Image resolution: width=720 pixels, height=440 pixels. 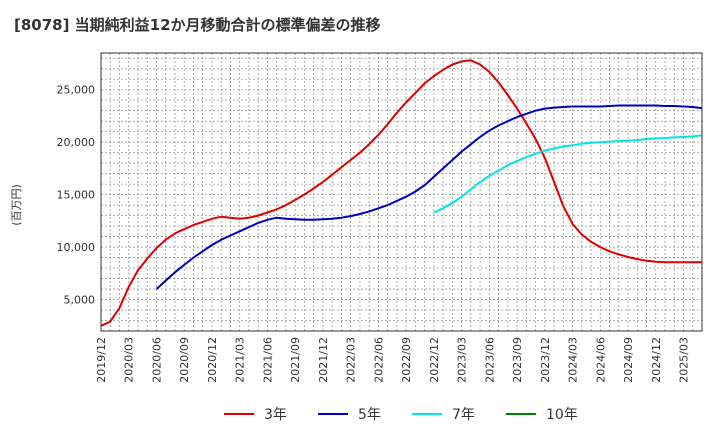 What do you see at coordinates (545, 360) in the screenshot?
I see `x-tick-label: 2023/12` at bounding box center [545, 360].